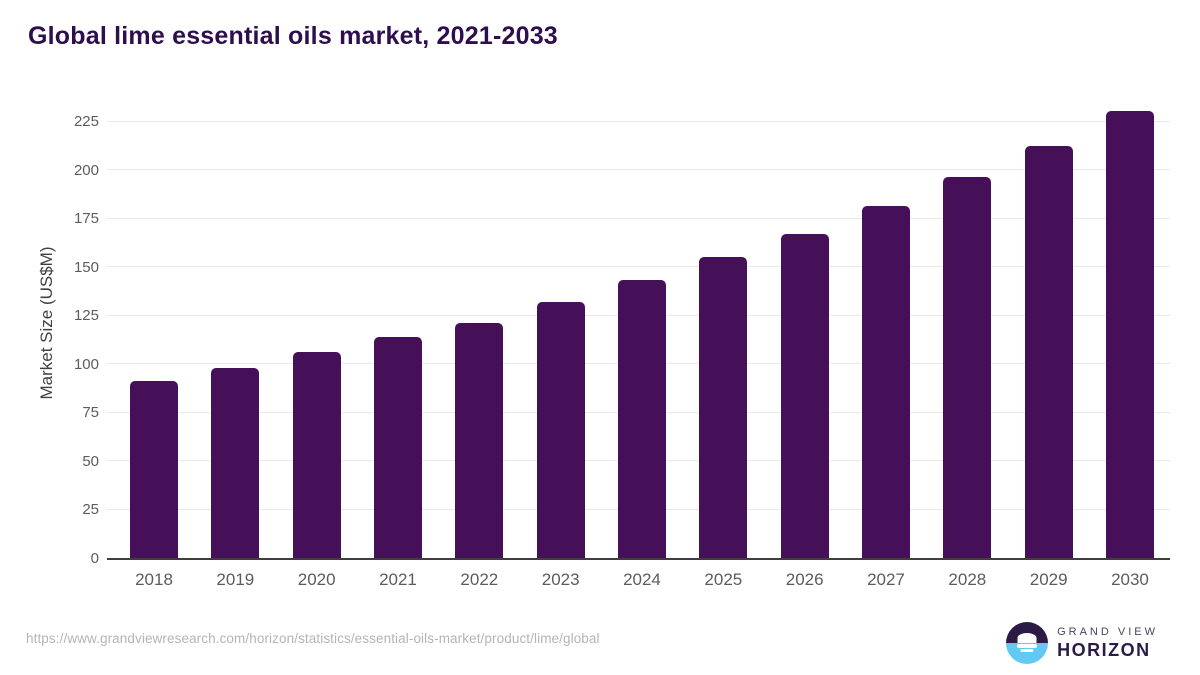 This screenshot has height=675, width=1200. Describe the element at coordinates (1027, 638) in the screenshot. I see `sun-icon` at that location.